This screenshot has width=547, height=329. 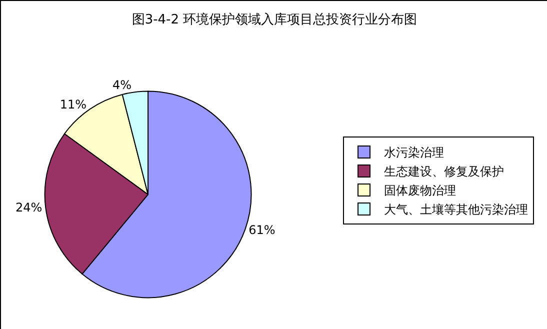 What do you see at coordinates (420, 191) in the screenshot?
I see `legend-label: 固体废物治理` at bounding box center [420, 191].